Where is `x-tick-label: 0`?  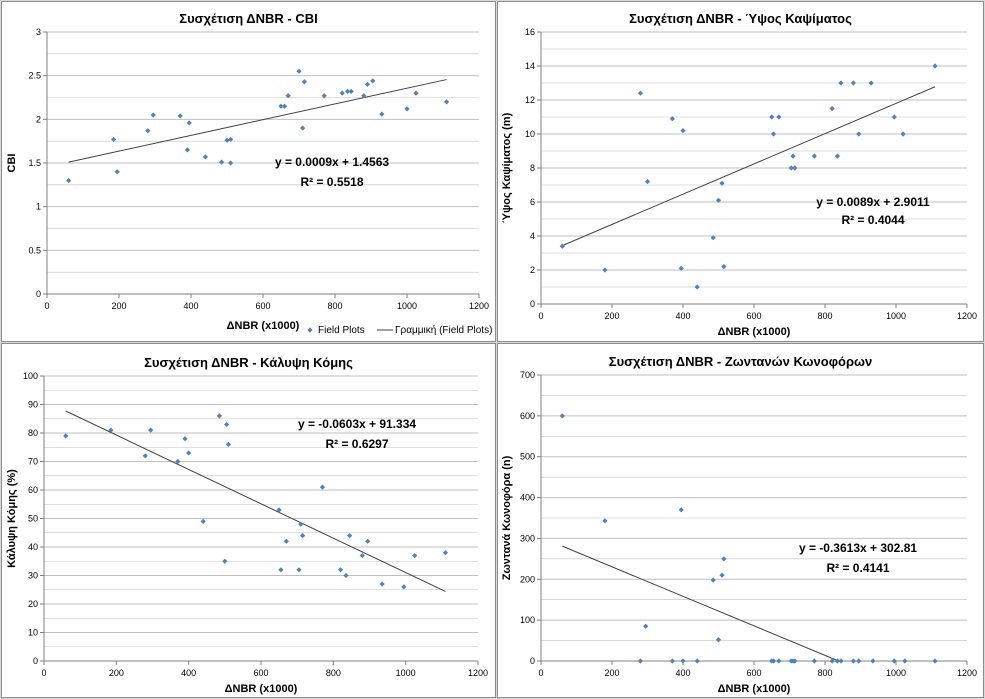
x-tick-label: 0 is located at coordinates (540, 316).